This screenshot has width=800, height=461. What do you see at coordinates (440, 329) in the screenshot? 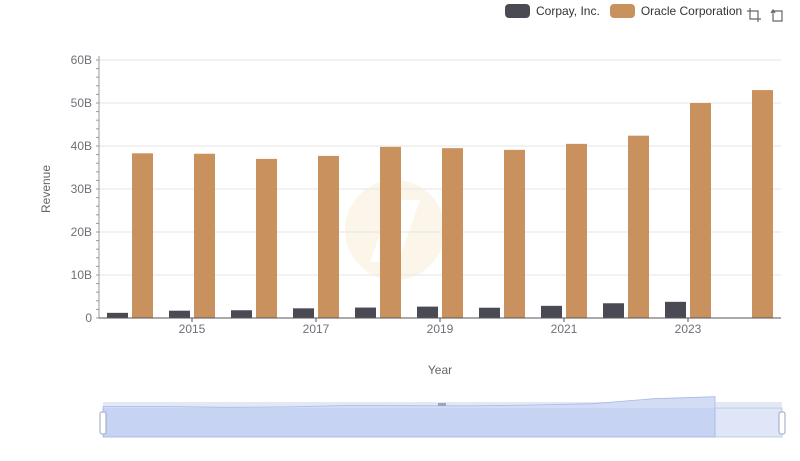
I see `x-tick-label: 2019` at bounding box center [440, 329].